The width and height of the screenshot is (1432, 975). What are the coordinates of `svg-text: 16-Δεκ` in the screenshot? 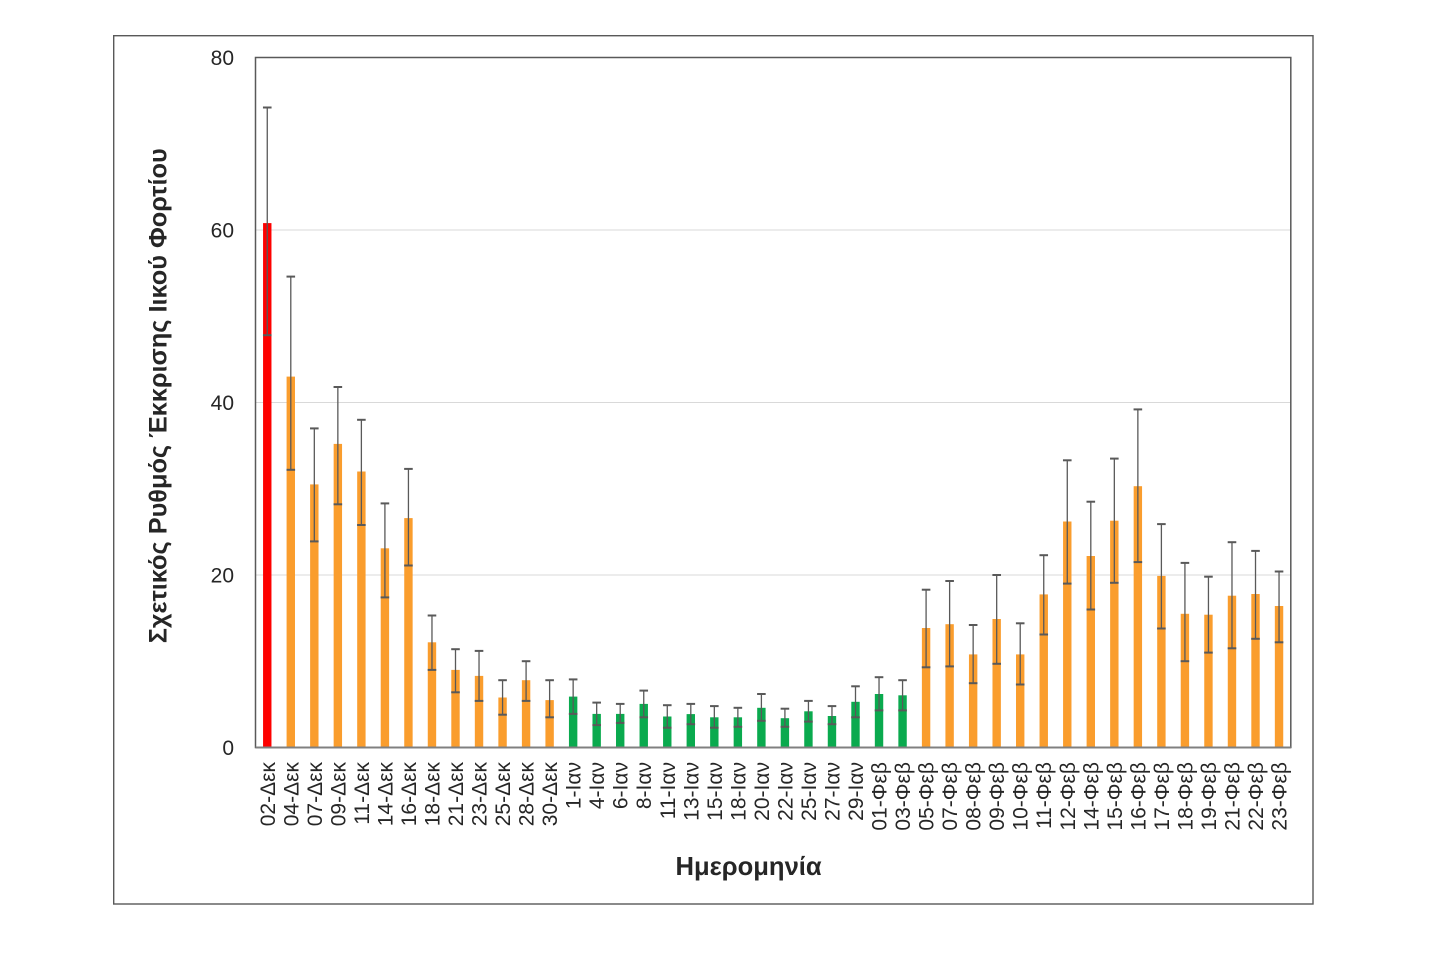 It's located at (409, 794).